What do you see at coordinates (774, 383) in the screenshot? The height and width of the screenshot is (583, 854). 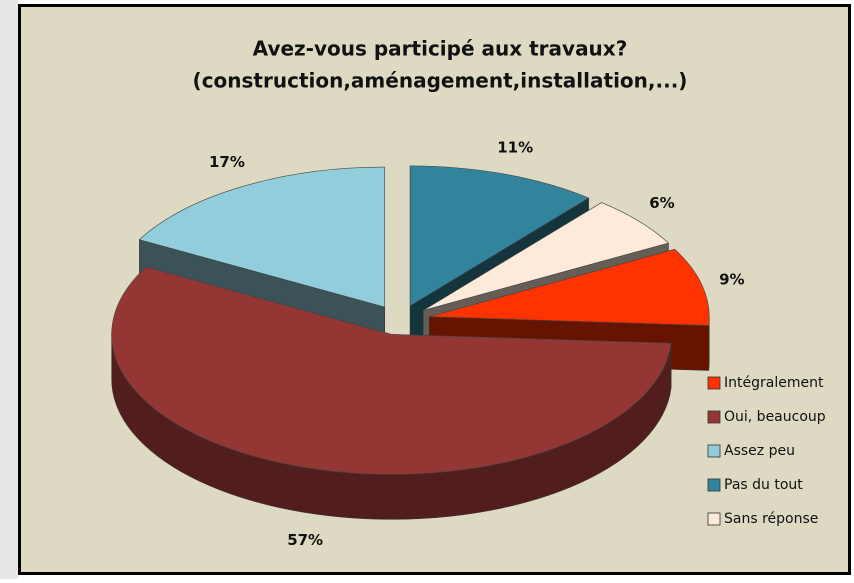 I see `legend-label: Intégralement` at bounding box center [774, 383].